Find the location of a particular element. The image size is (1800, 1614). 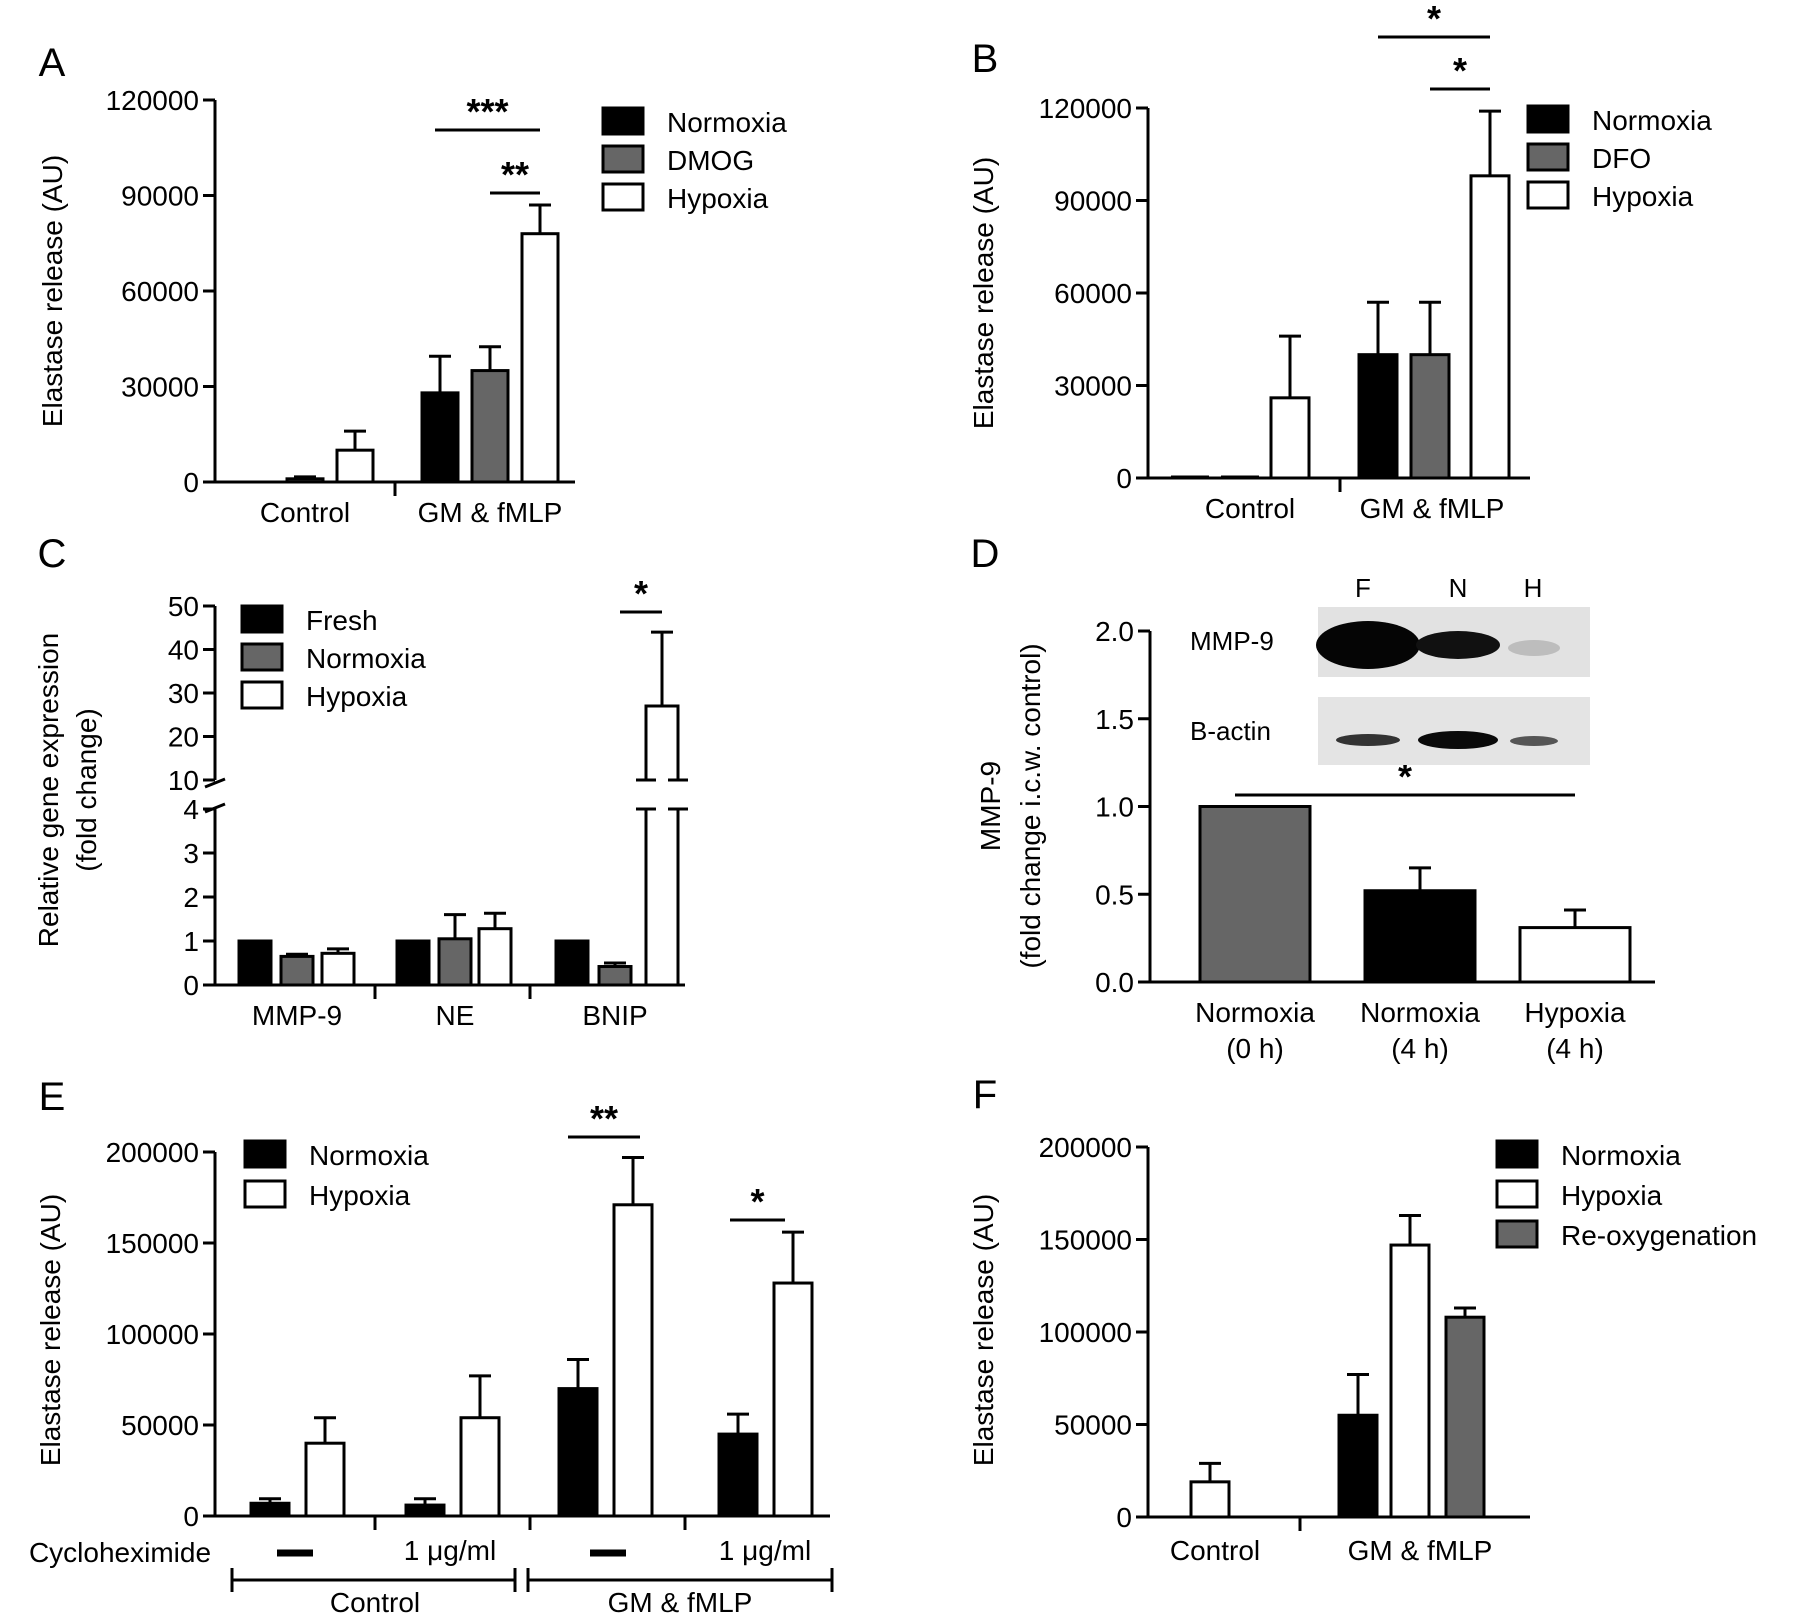

y-tick-label: 2 is located at coordinates (191, 897).